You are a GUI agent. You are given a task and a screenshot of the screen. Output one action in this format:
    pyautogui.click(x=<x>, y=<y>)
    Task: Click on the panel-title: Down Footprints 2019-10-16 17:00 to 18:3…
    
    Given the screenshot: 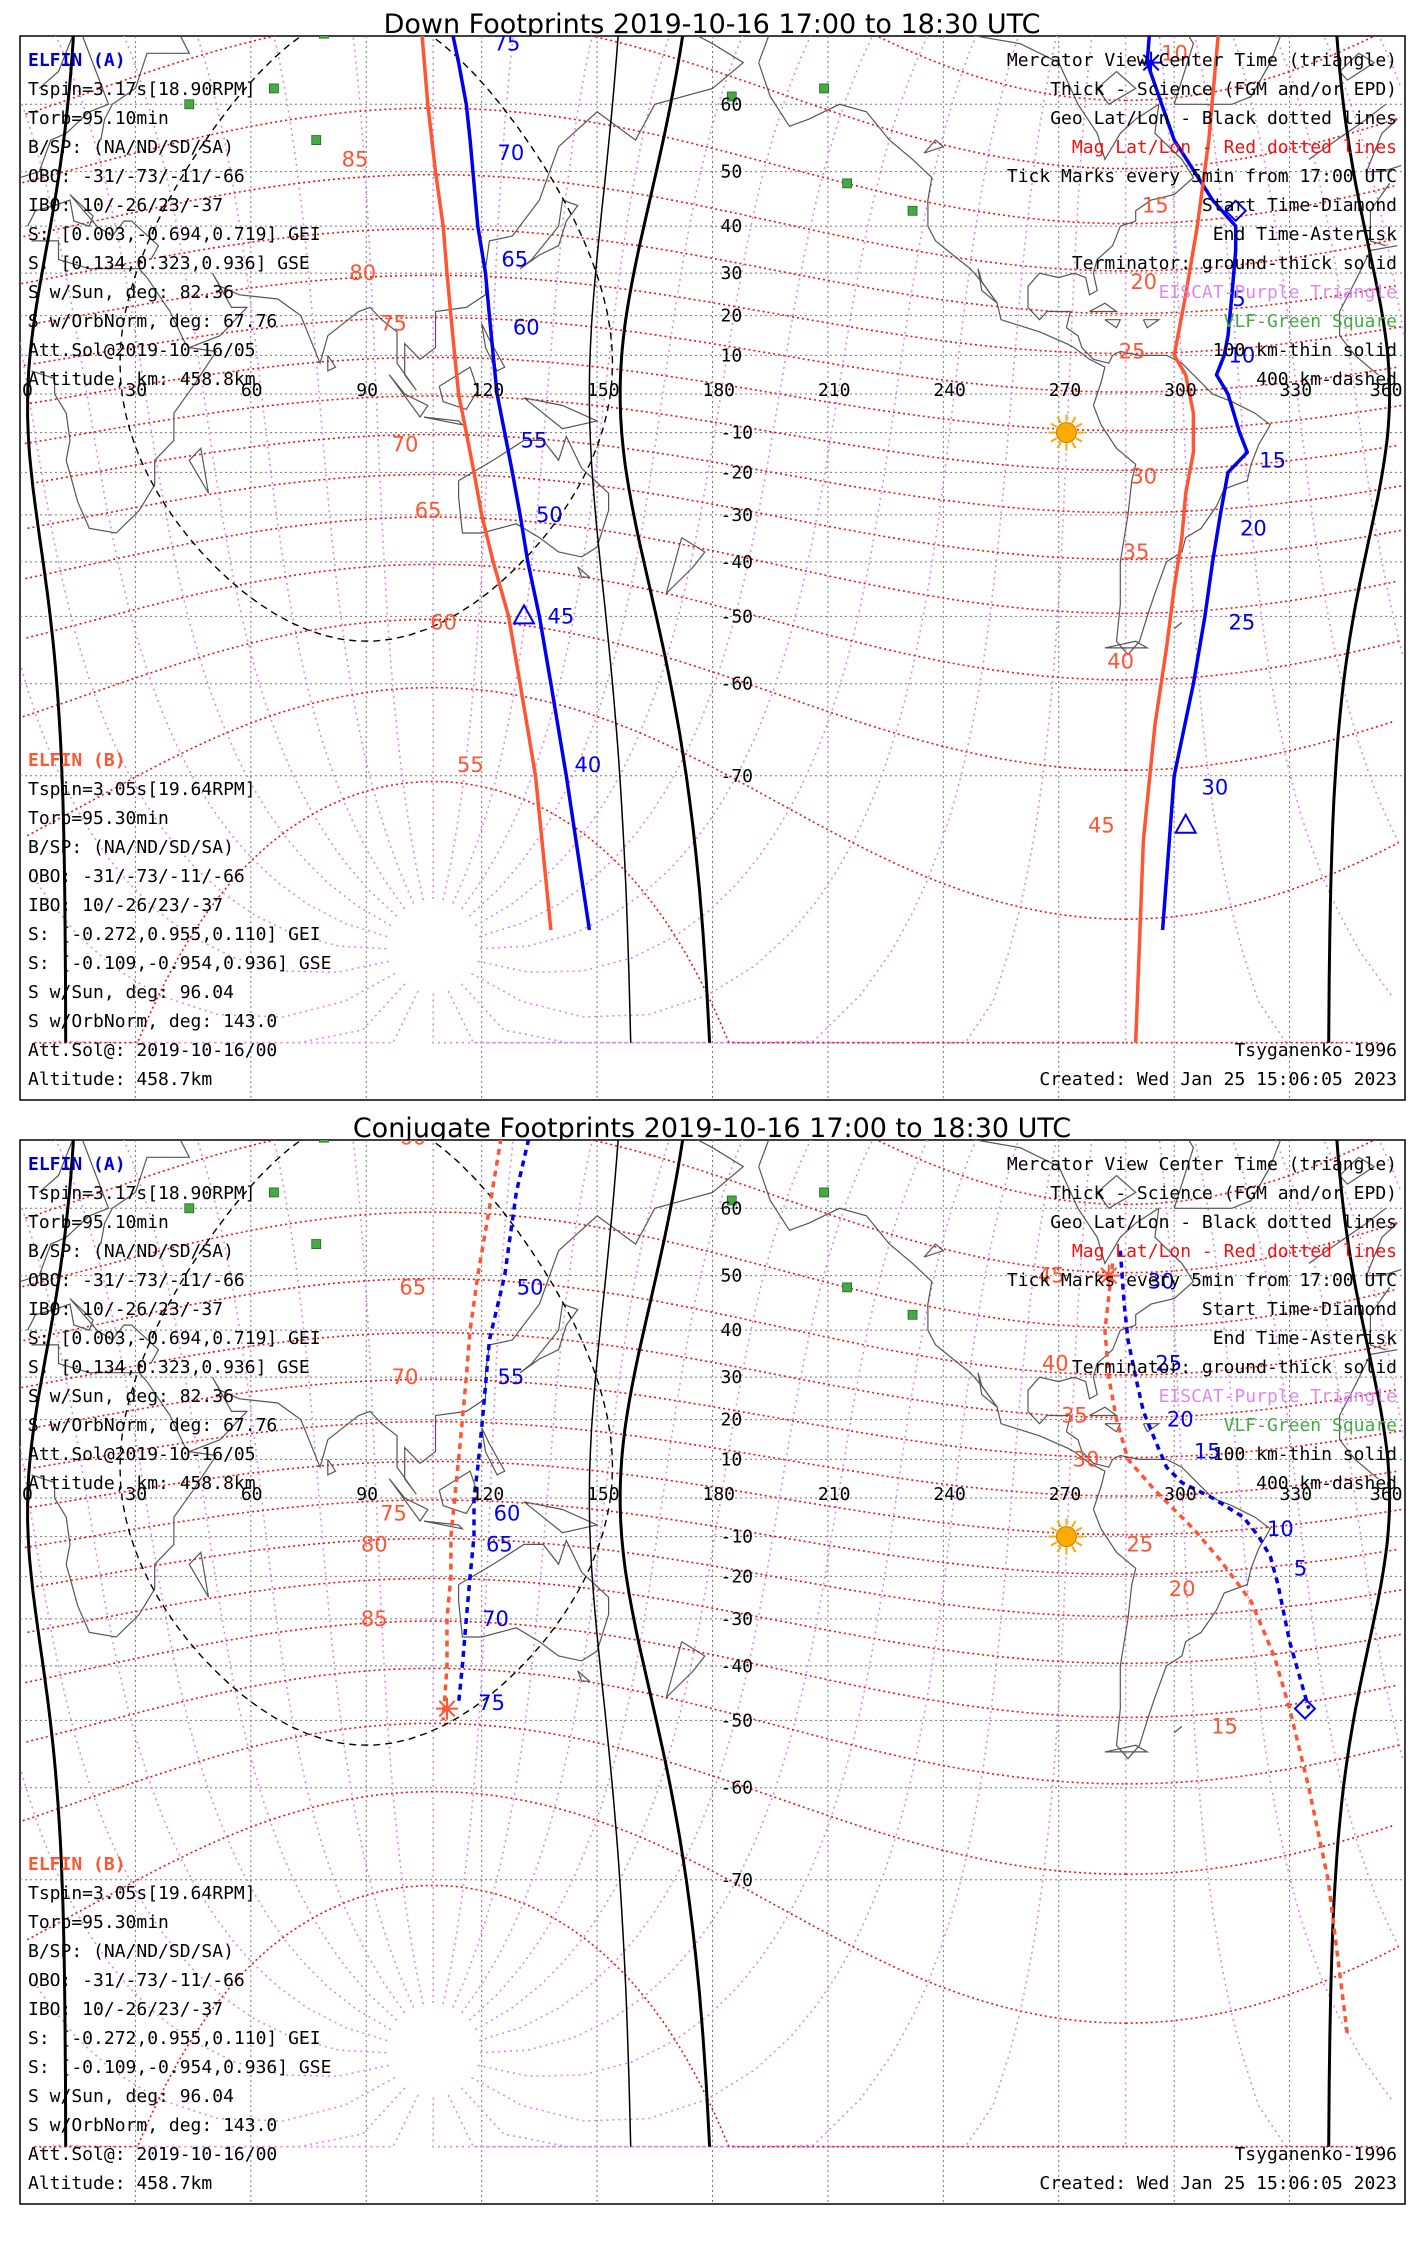 What is the action you would take?
    pyautogui.click(x=712, y=24)
    